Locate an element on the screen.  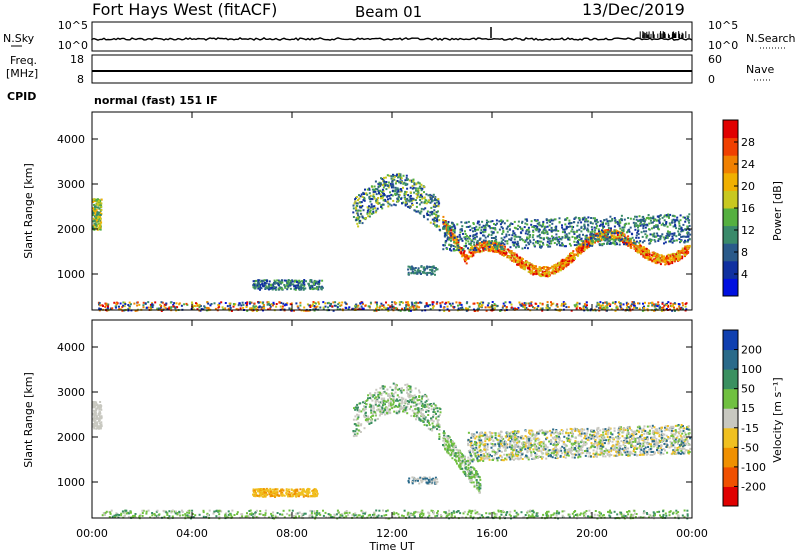
nsky-tick-bottom: 10^0 is located at coordinates (73, 45).